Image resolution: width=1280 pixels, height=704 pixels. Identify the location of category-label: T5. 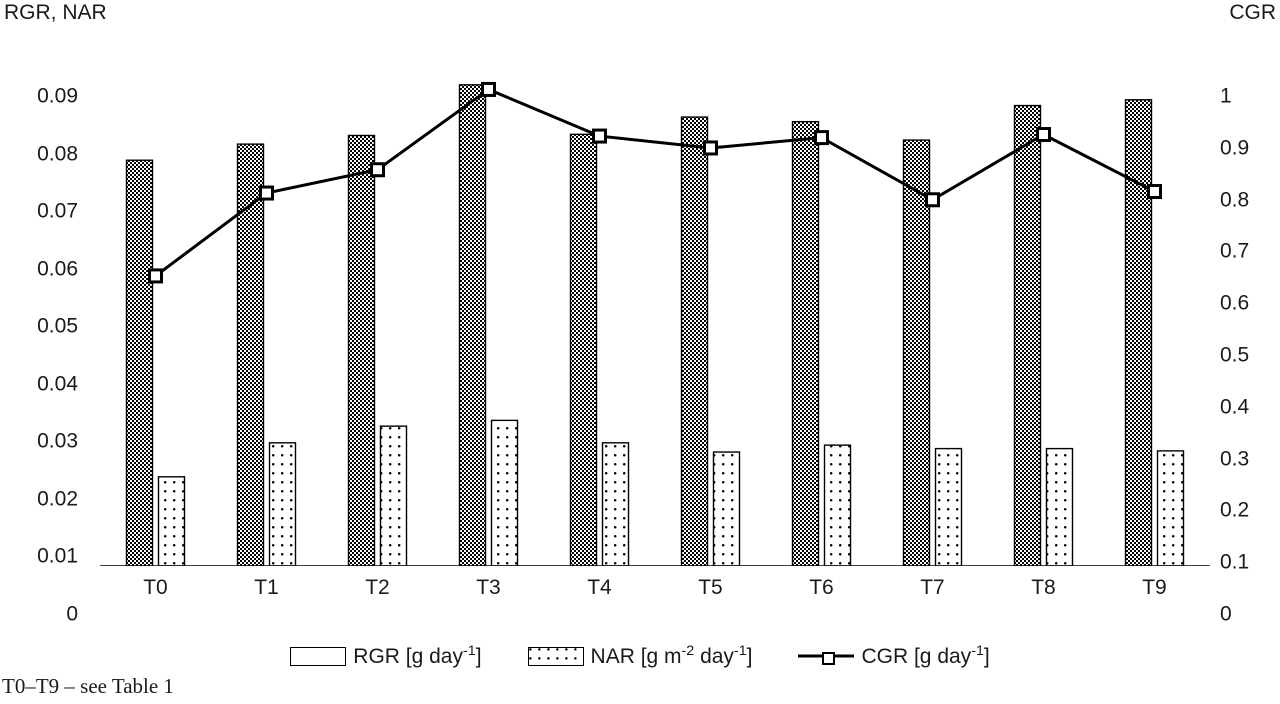
(710, 587).